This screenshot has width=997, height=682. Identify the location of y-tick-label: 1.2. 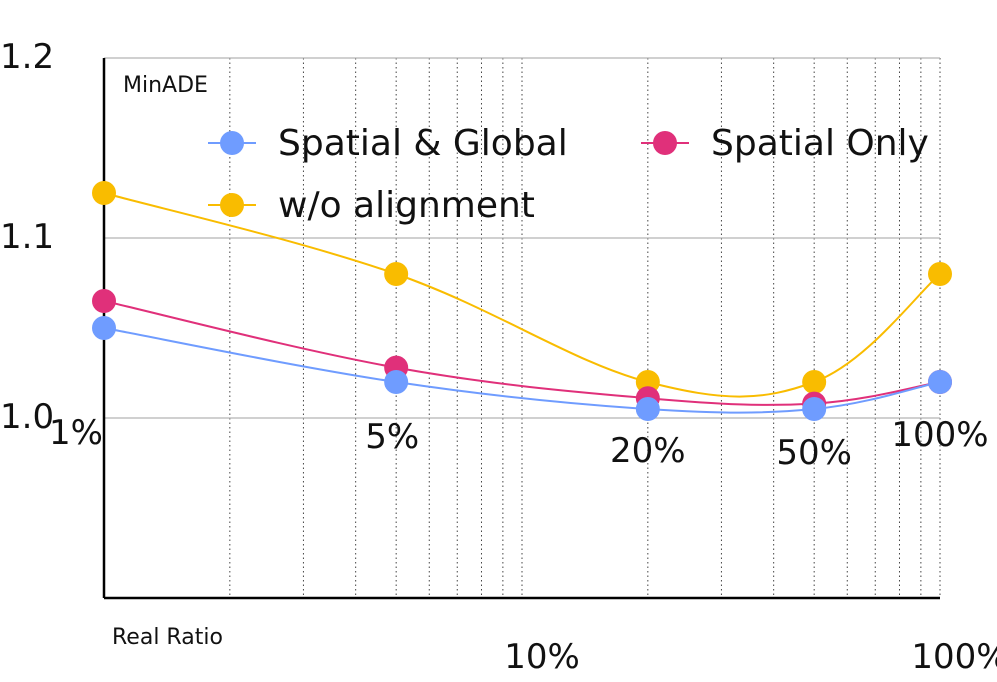
(27, 57).